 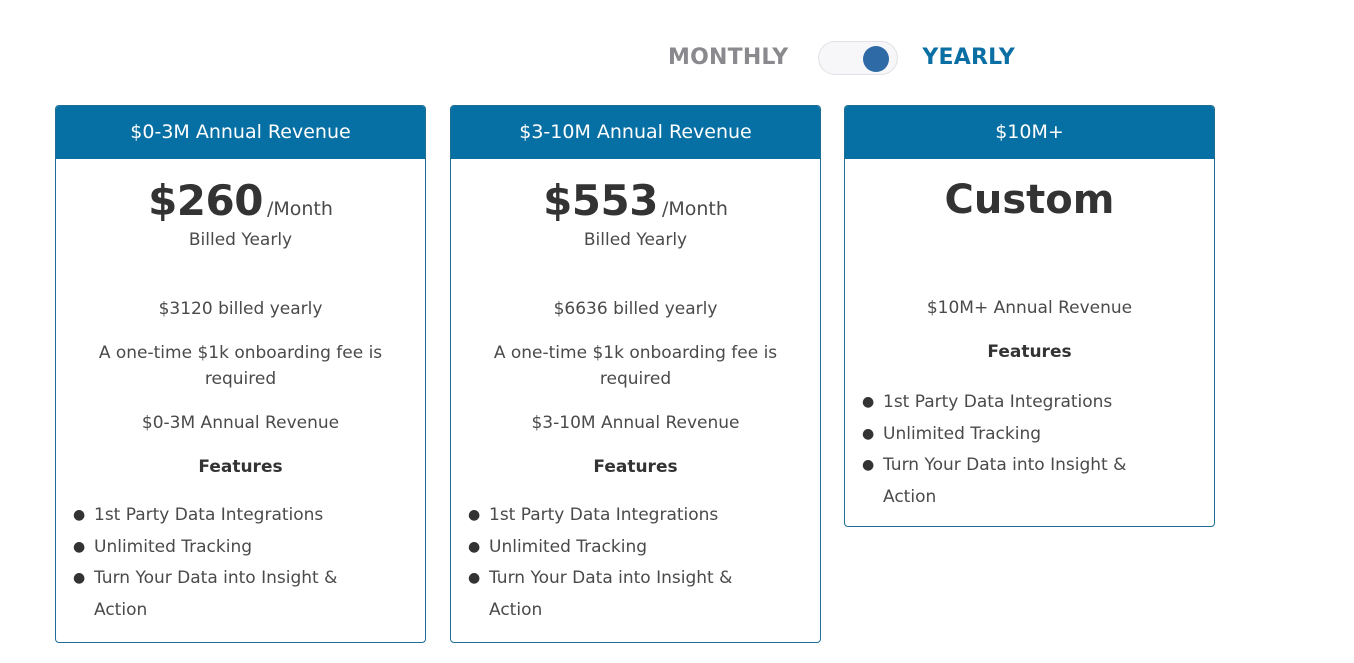 I want to click on price-row: $260/Month, so click(x=240, y=201).